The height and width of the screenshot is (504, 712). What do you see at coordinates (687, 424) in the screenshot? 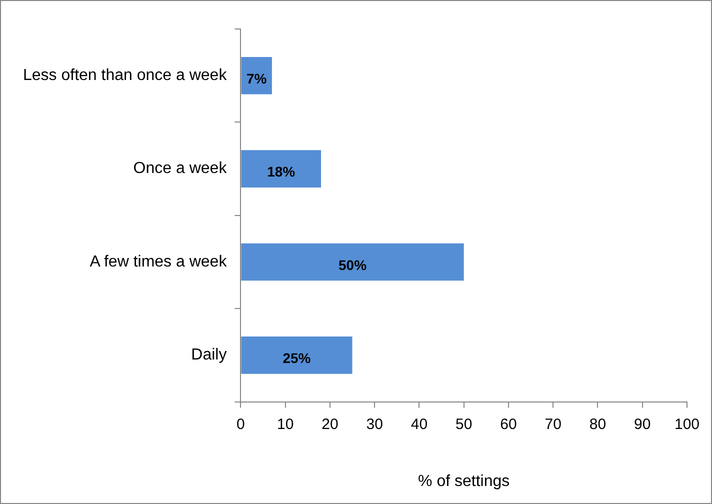
I see `x-tick-label: 100` at bounding box center [687, 424].